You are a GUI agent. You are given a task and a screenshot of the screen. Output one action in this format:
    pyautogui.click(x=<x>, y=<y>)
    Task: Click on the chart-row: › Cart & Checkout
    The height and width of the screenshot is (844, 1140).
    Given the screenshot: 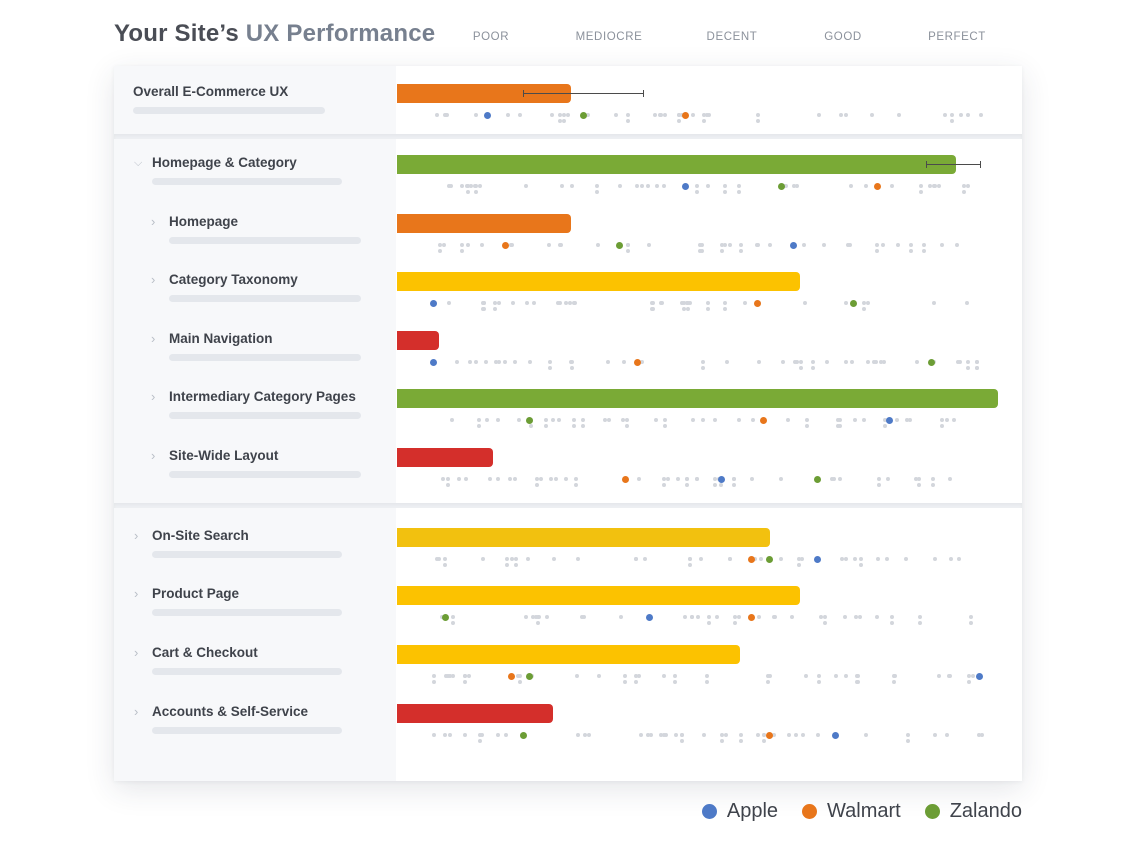 What is the action you would take?
    pyautogui.click(x=568, y=674)
    